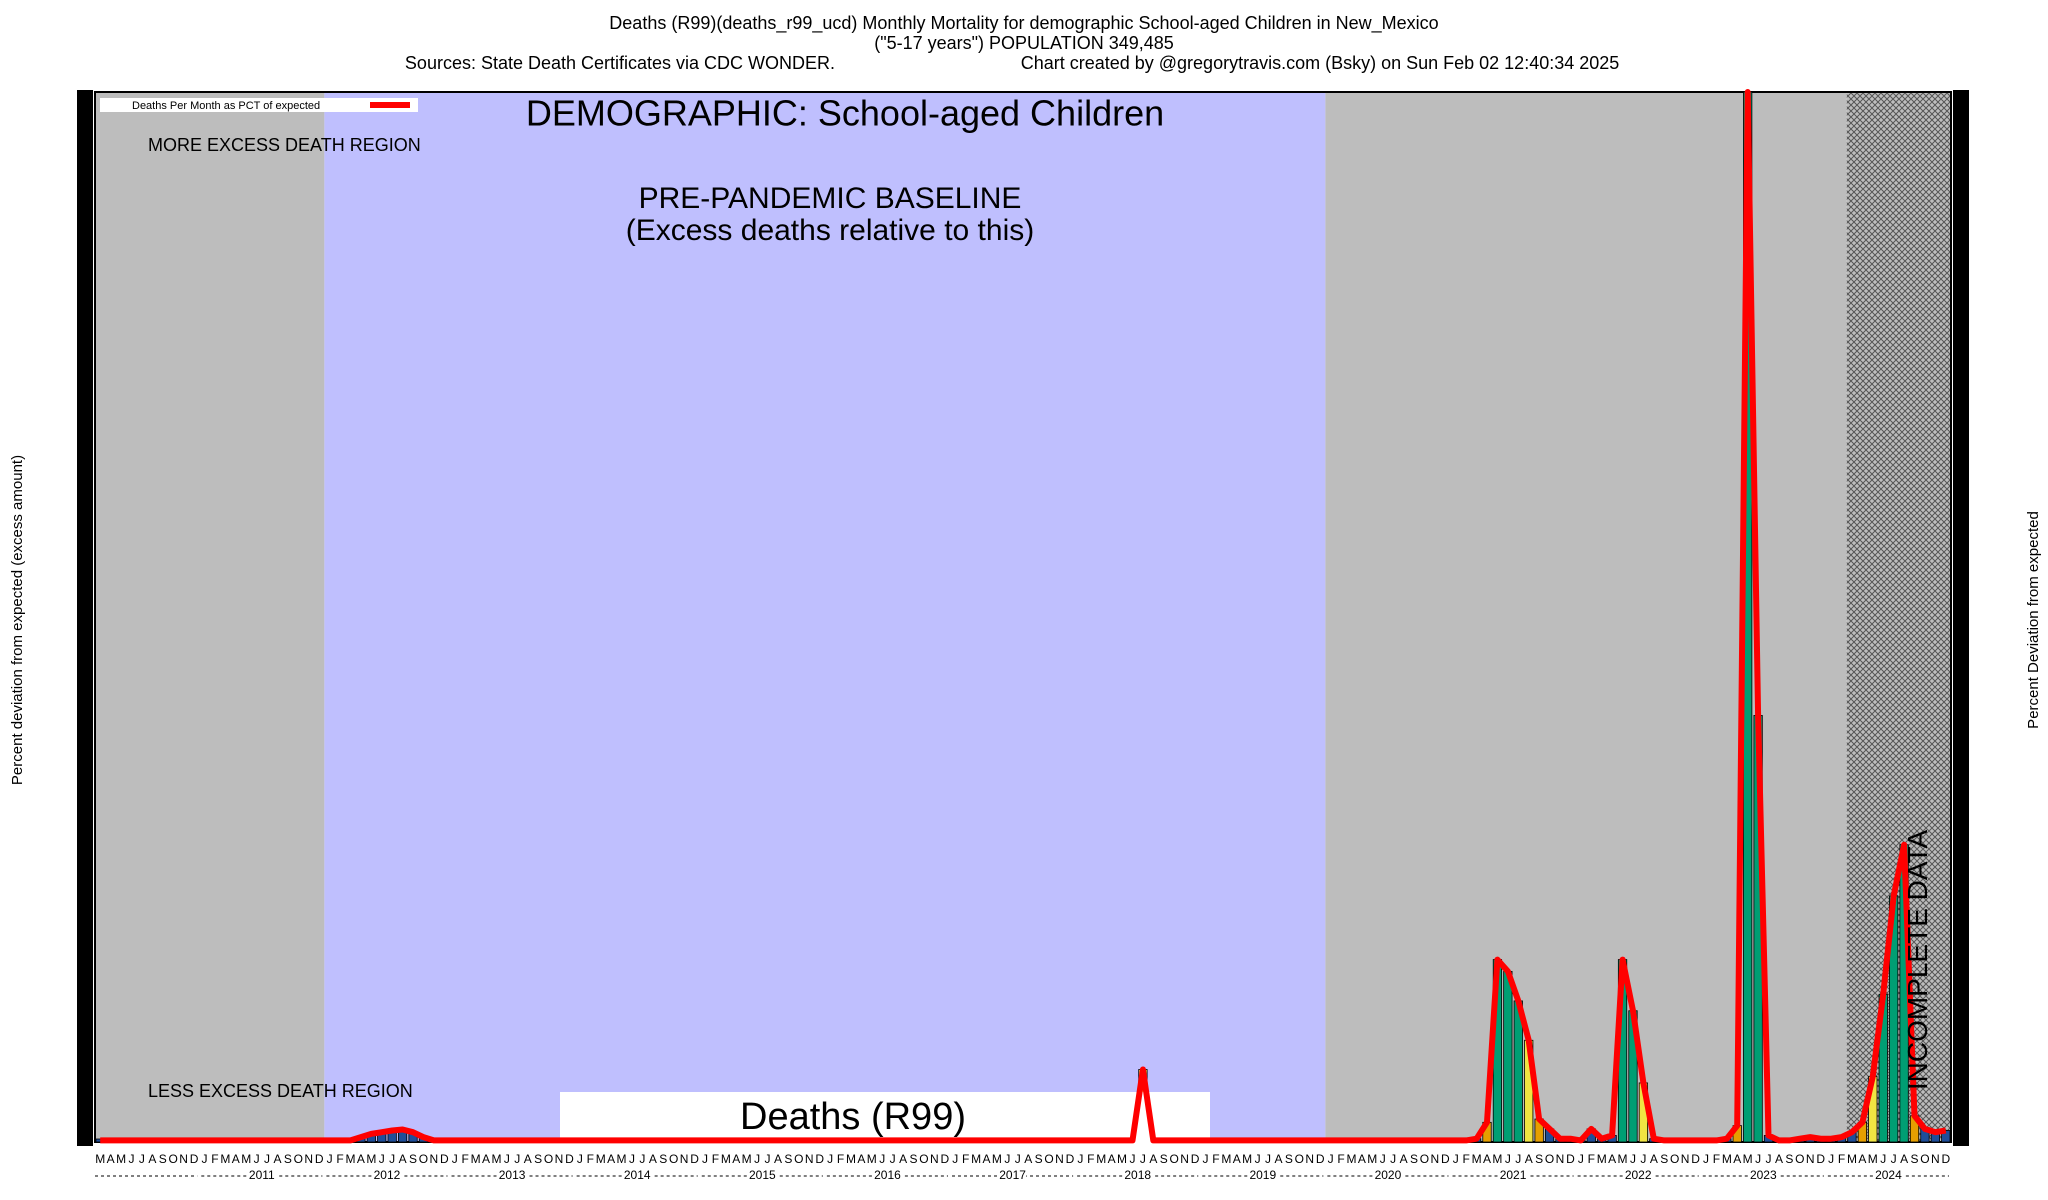 The width and height of the screenshot is (2048, 1200). What do you see at coordinates (259, 105) in the screenshot?
I see `legend-box` at bounding box center [259, 105].